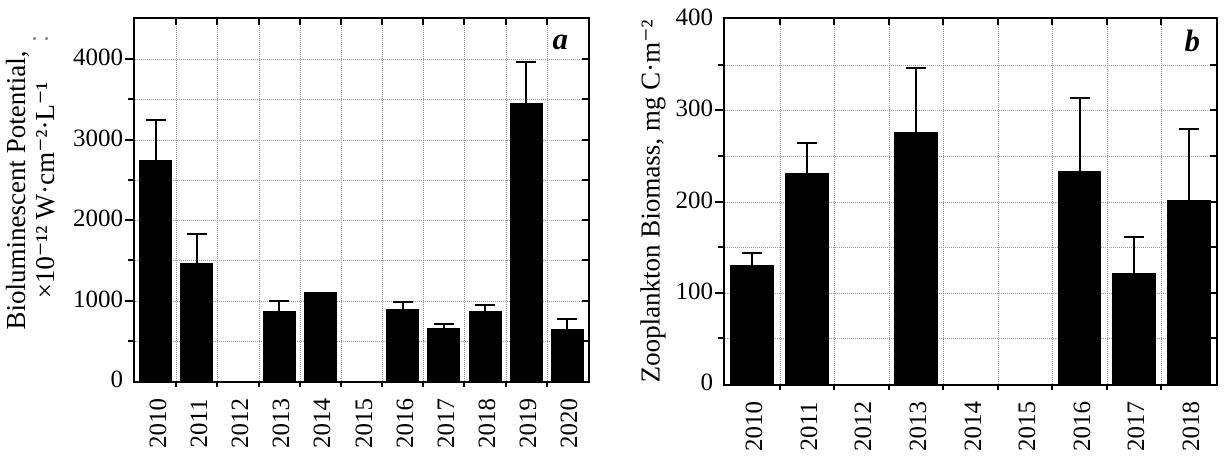 The width and height of the screenshot is (1228, 463). What do you see at coordinates (488, 423) in the screenshot?
I see `x-tick-label-2018: 2018` at bounding box center [488, 423].